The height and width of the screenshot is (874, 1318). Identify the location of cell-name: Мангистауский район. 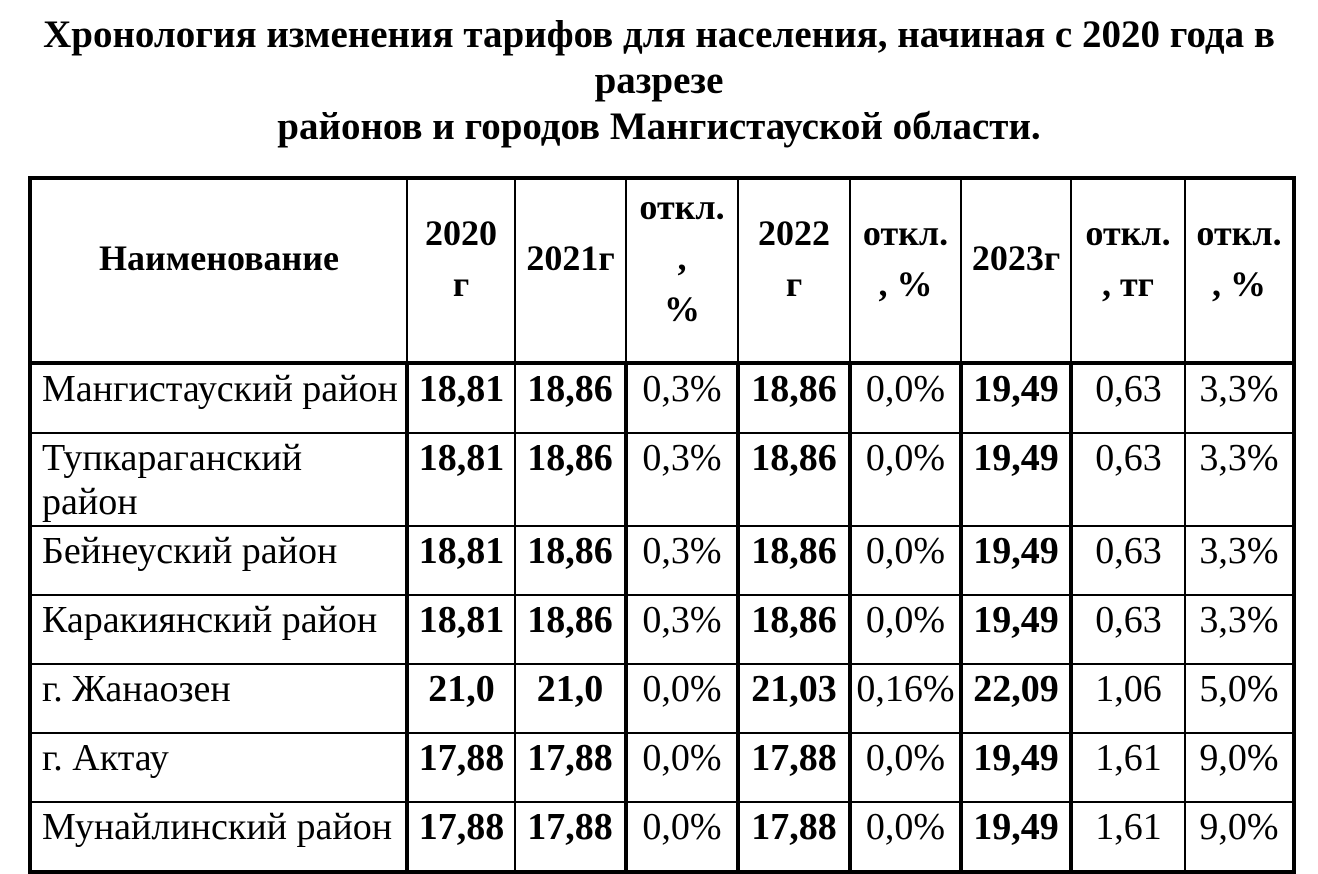
(218, 398).